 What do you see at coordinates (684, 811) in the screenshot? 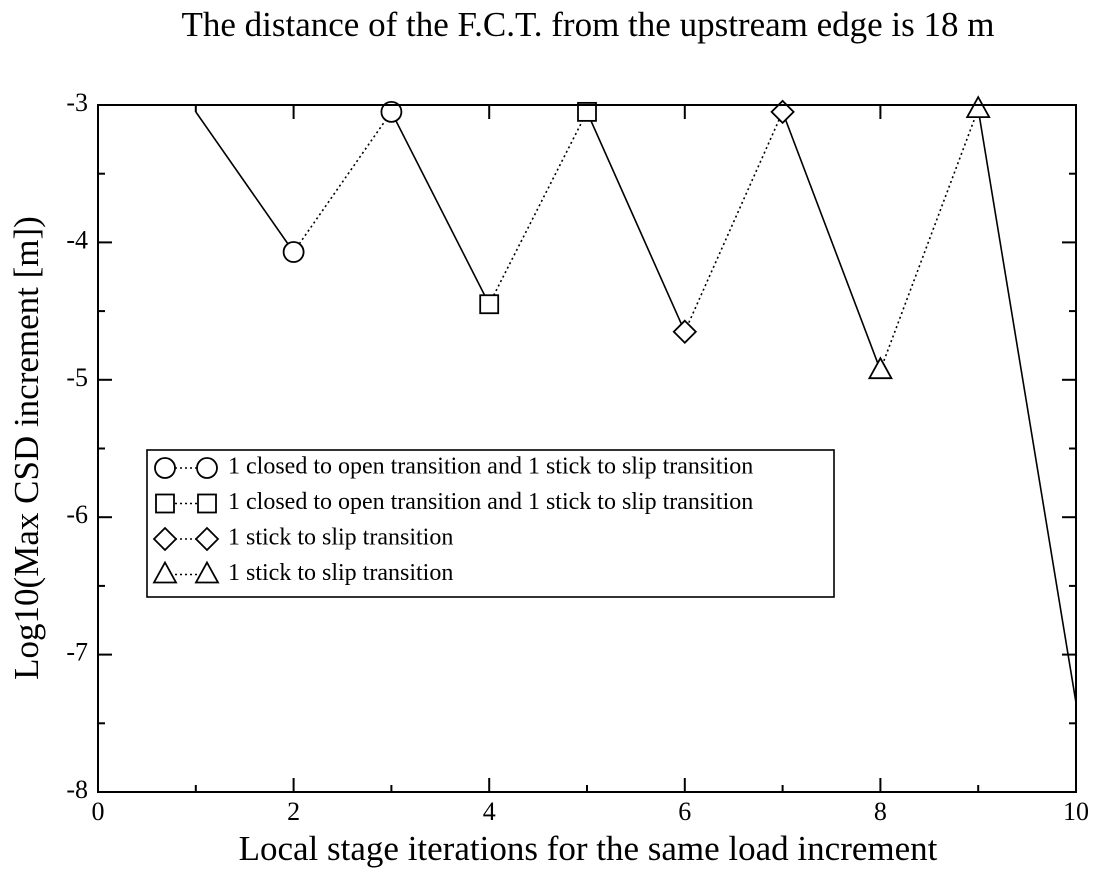
I see `x-tick-label: 6` at bounding box center [684, 811].